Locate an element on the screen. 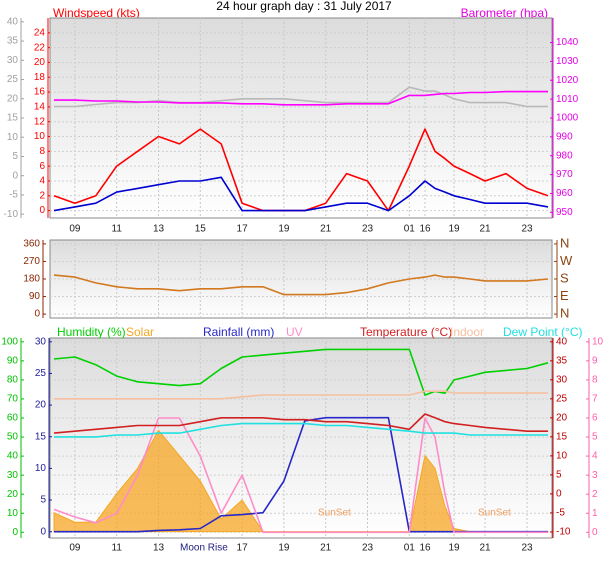  y2-tick-label: 1030 is located at coordinates (567, 61).